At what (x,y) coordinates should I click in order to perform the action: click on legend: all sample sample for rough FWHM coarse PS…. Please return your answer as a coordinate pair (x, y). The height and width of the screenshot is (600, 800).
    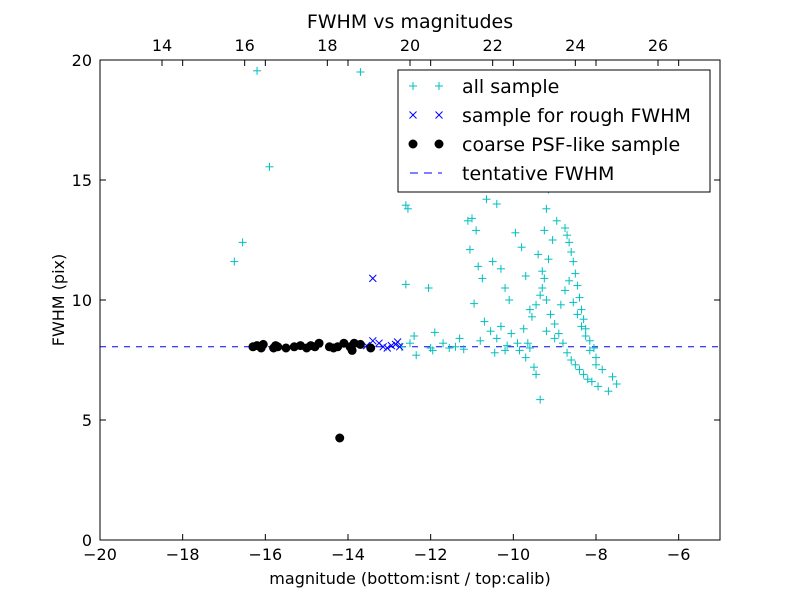
    Looking at the image, I should click on (554, 131).